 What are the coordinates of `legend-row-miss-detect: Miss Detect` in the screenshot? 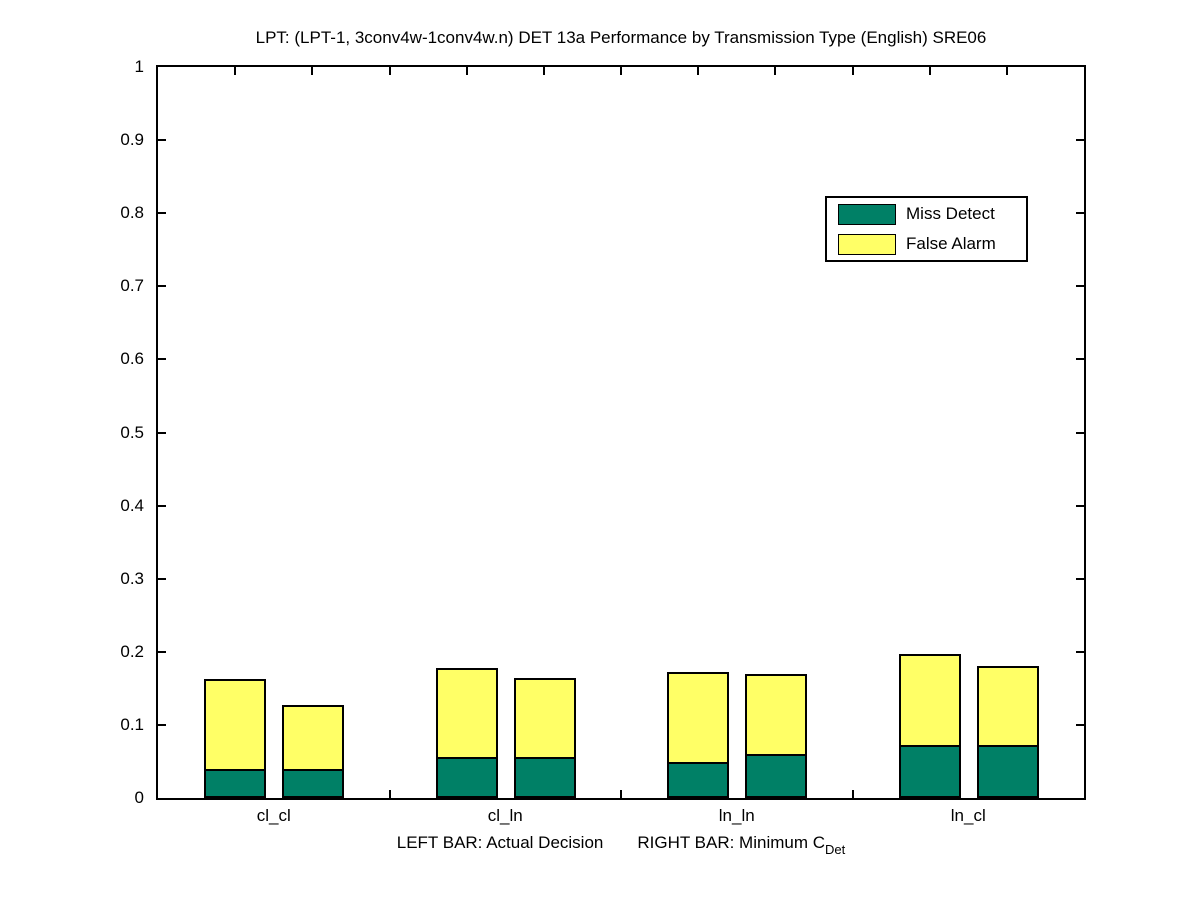 It's located at (926, 214).